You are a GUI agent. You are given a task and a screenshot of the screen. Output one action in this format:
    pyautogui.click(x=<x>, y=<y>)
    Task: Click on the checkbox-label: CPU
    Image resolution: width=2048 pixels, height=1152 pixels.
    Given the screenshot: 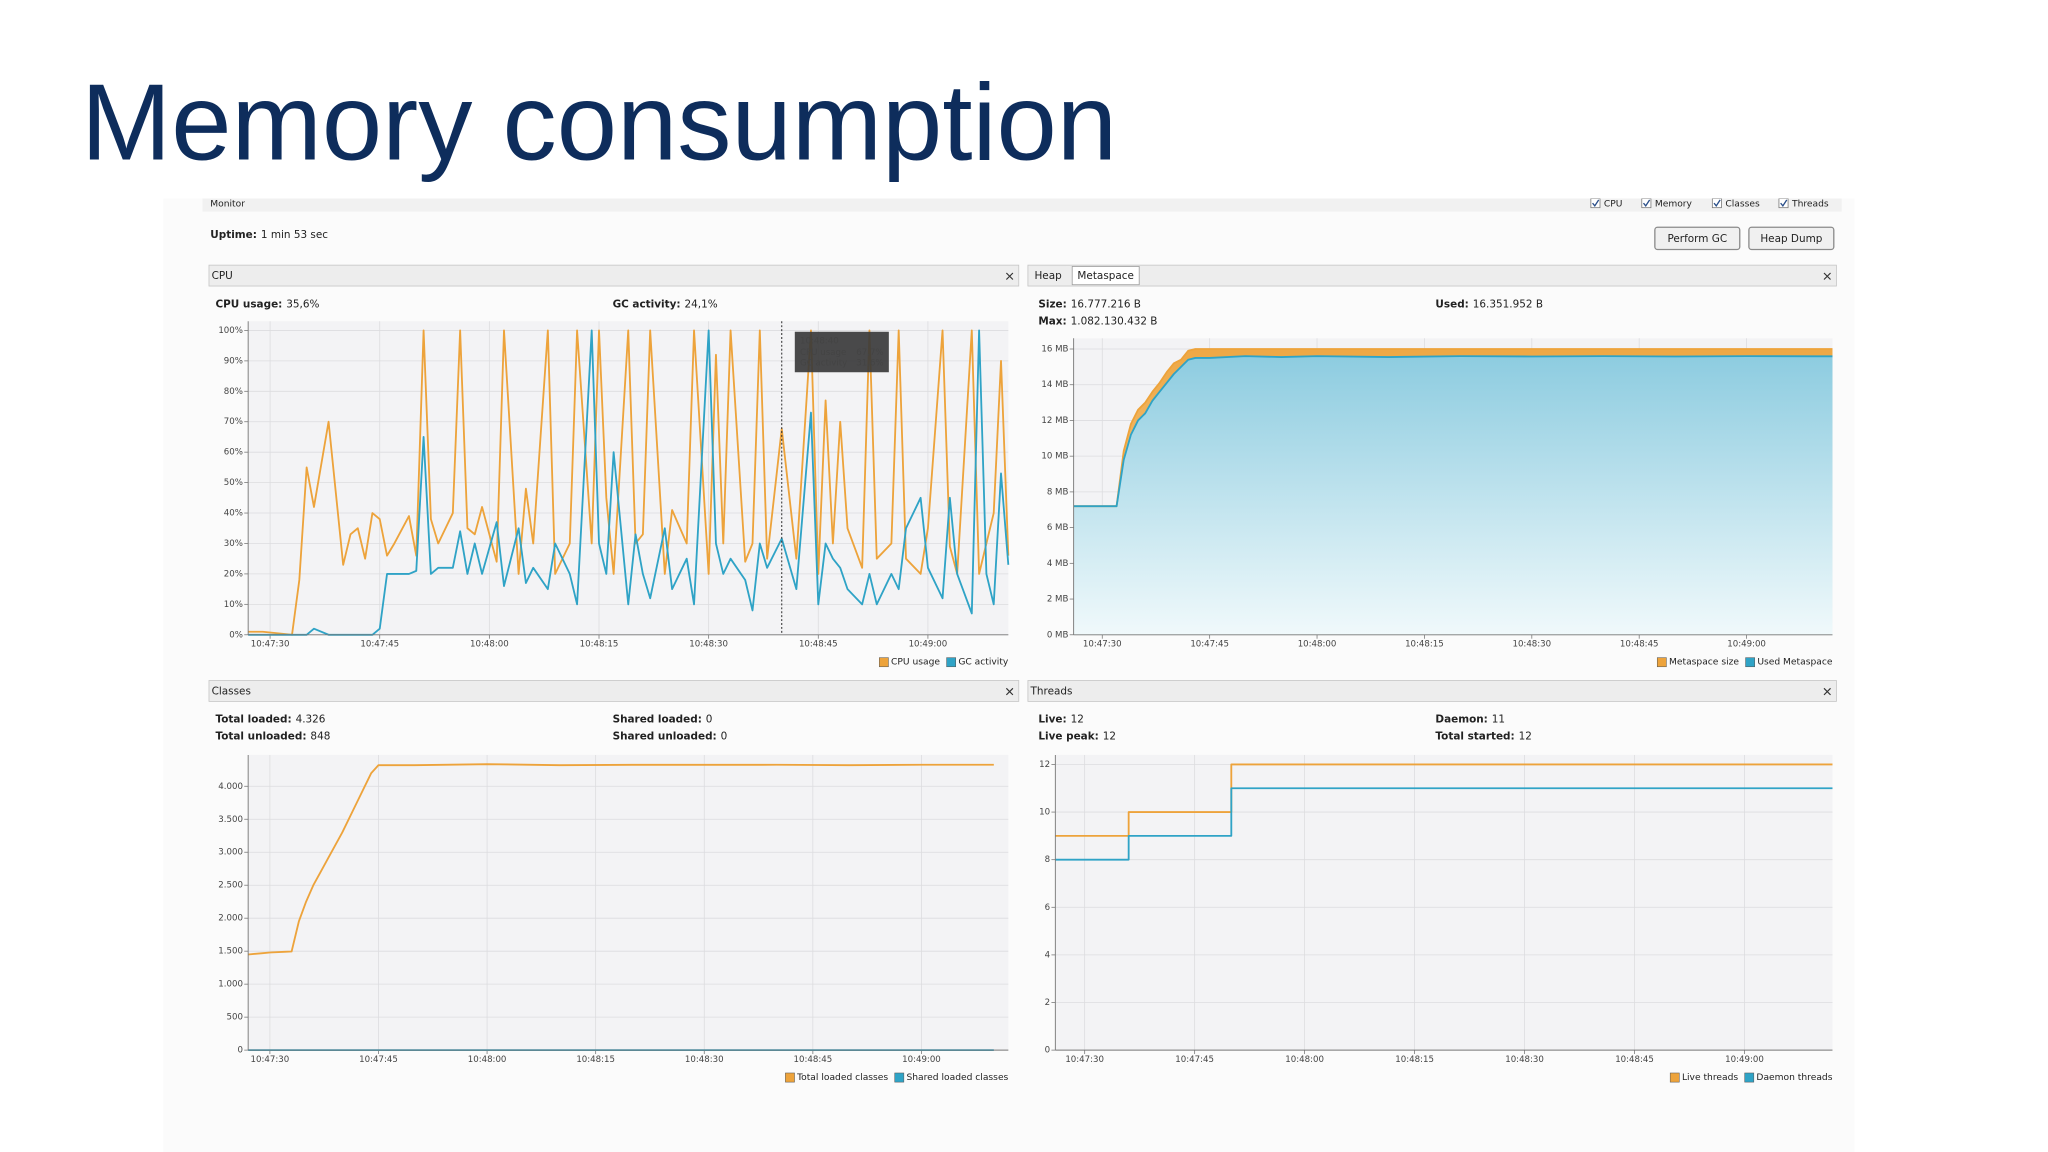 What is the action you would take?
    pyautogui.click(x=1613, y=204)
    